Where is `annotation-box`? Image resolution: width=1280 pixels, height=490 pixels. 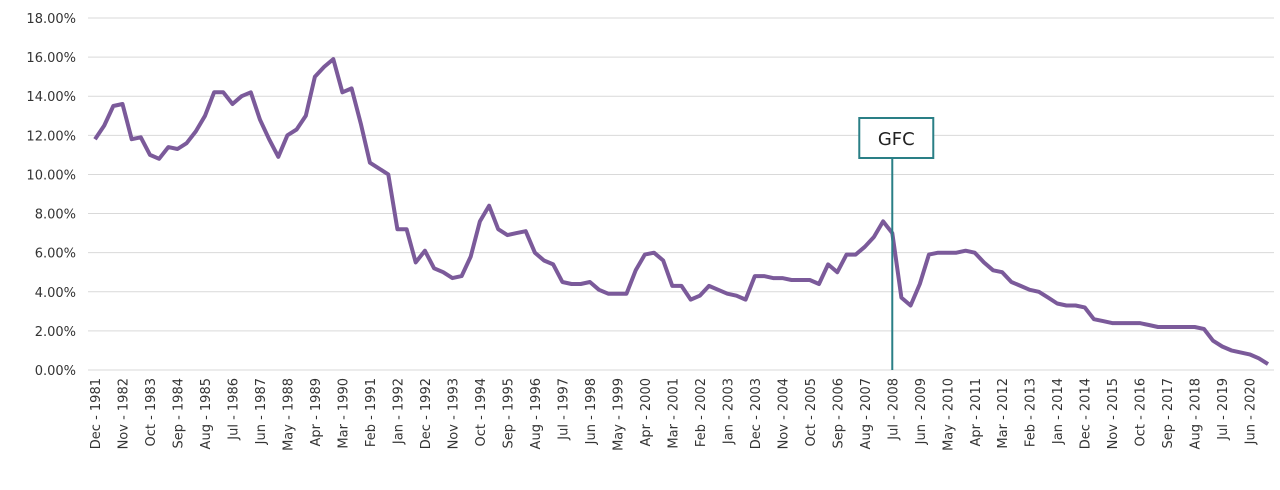 annotation-box is located at coordinates (896, 138).